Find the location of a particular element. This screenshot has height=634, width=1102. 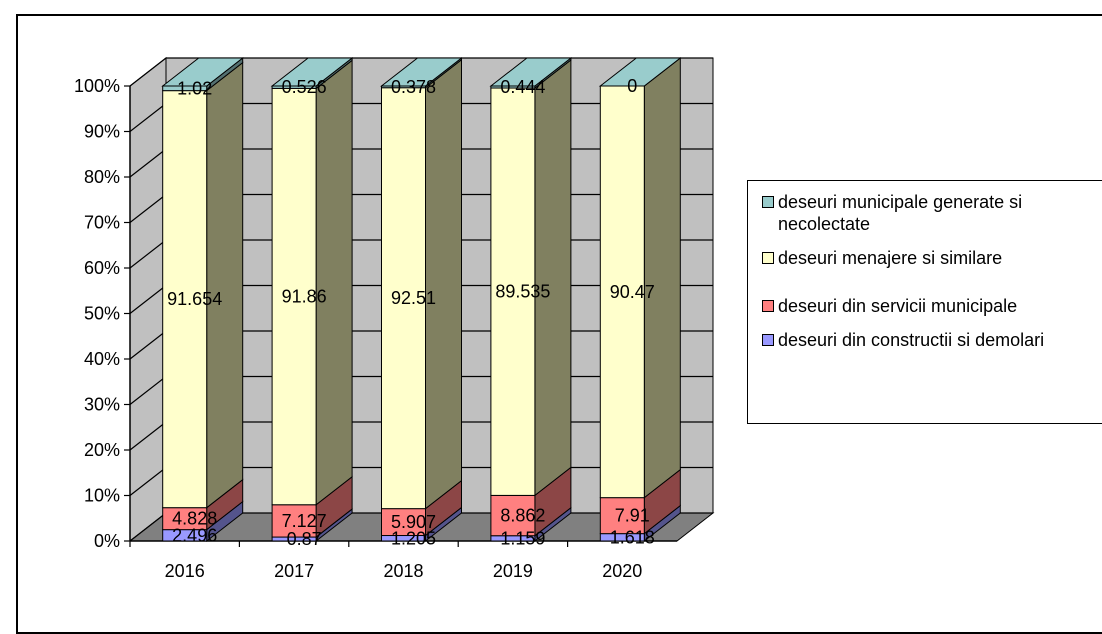

data-label: 7.127 is located at coordinates (304, 521).